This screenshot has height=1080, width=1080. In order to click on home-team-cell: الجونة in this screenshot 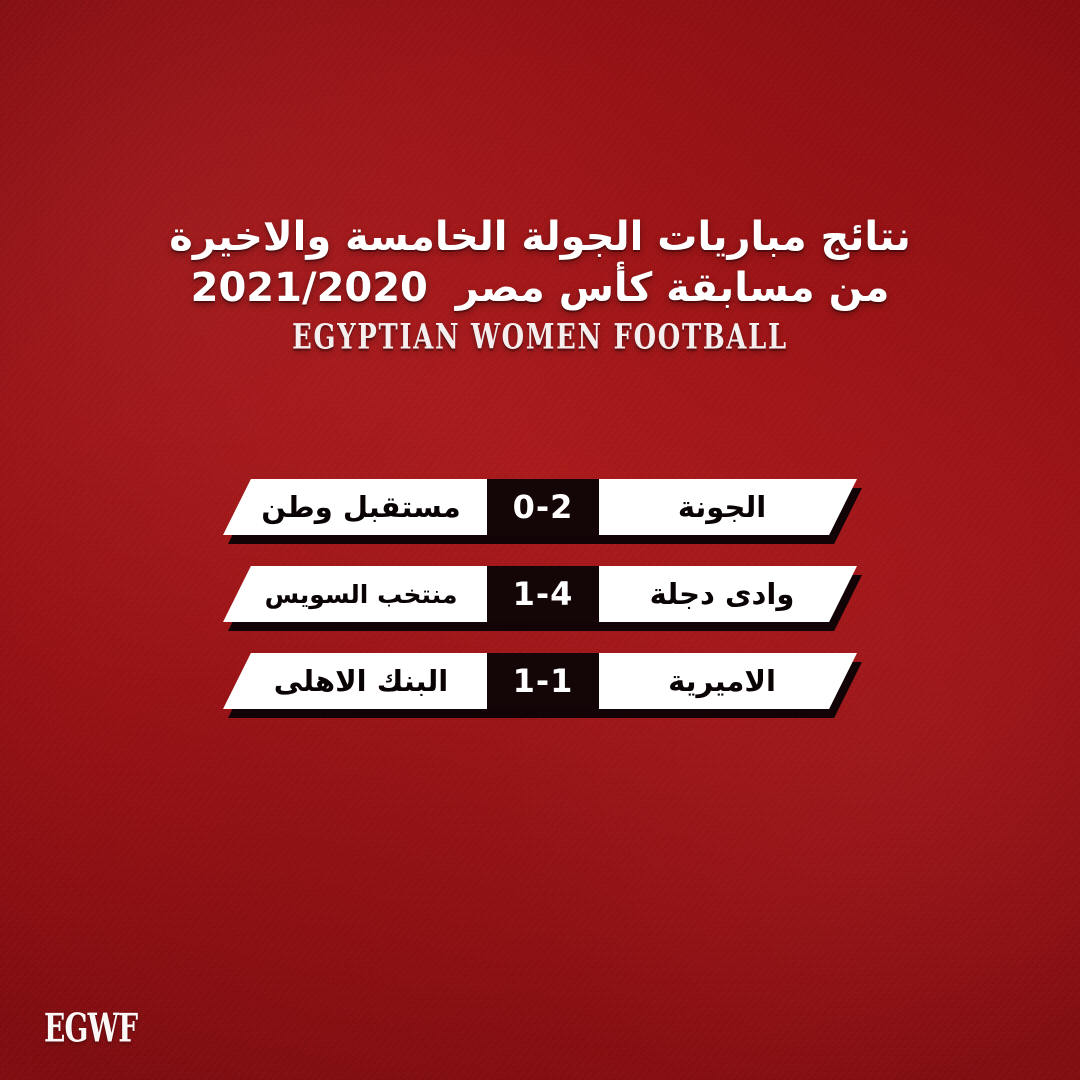, I will do `click(728, 507)`.